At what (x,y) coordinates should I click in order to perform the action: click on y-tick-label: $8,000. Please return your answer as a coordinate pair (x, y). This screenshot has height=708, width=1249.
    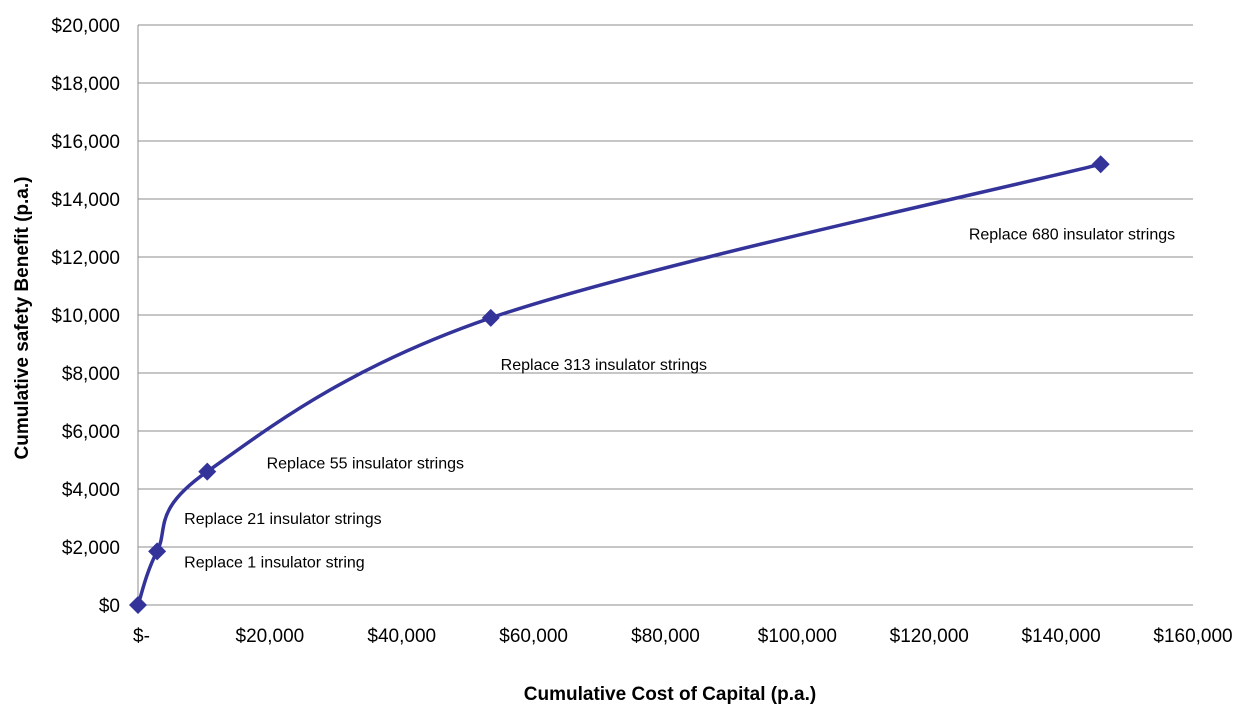
    Looking at the image, I should click on (91, 374).